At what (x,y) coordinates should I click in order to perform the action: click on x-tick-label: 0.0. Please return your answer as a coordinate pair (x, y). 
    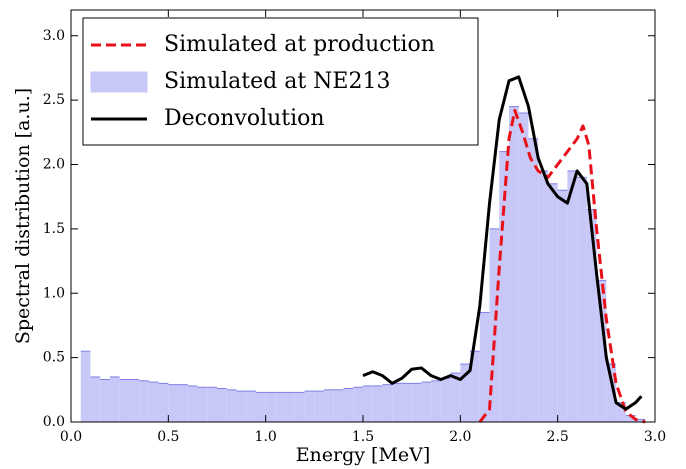
    Looking at the image, I should click on (71, 437).